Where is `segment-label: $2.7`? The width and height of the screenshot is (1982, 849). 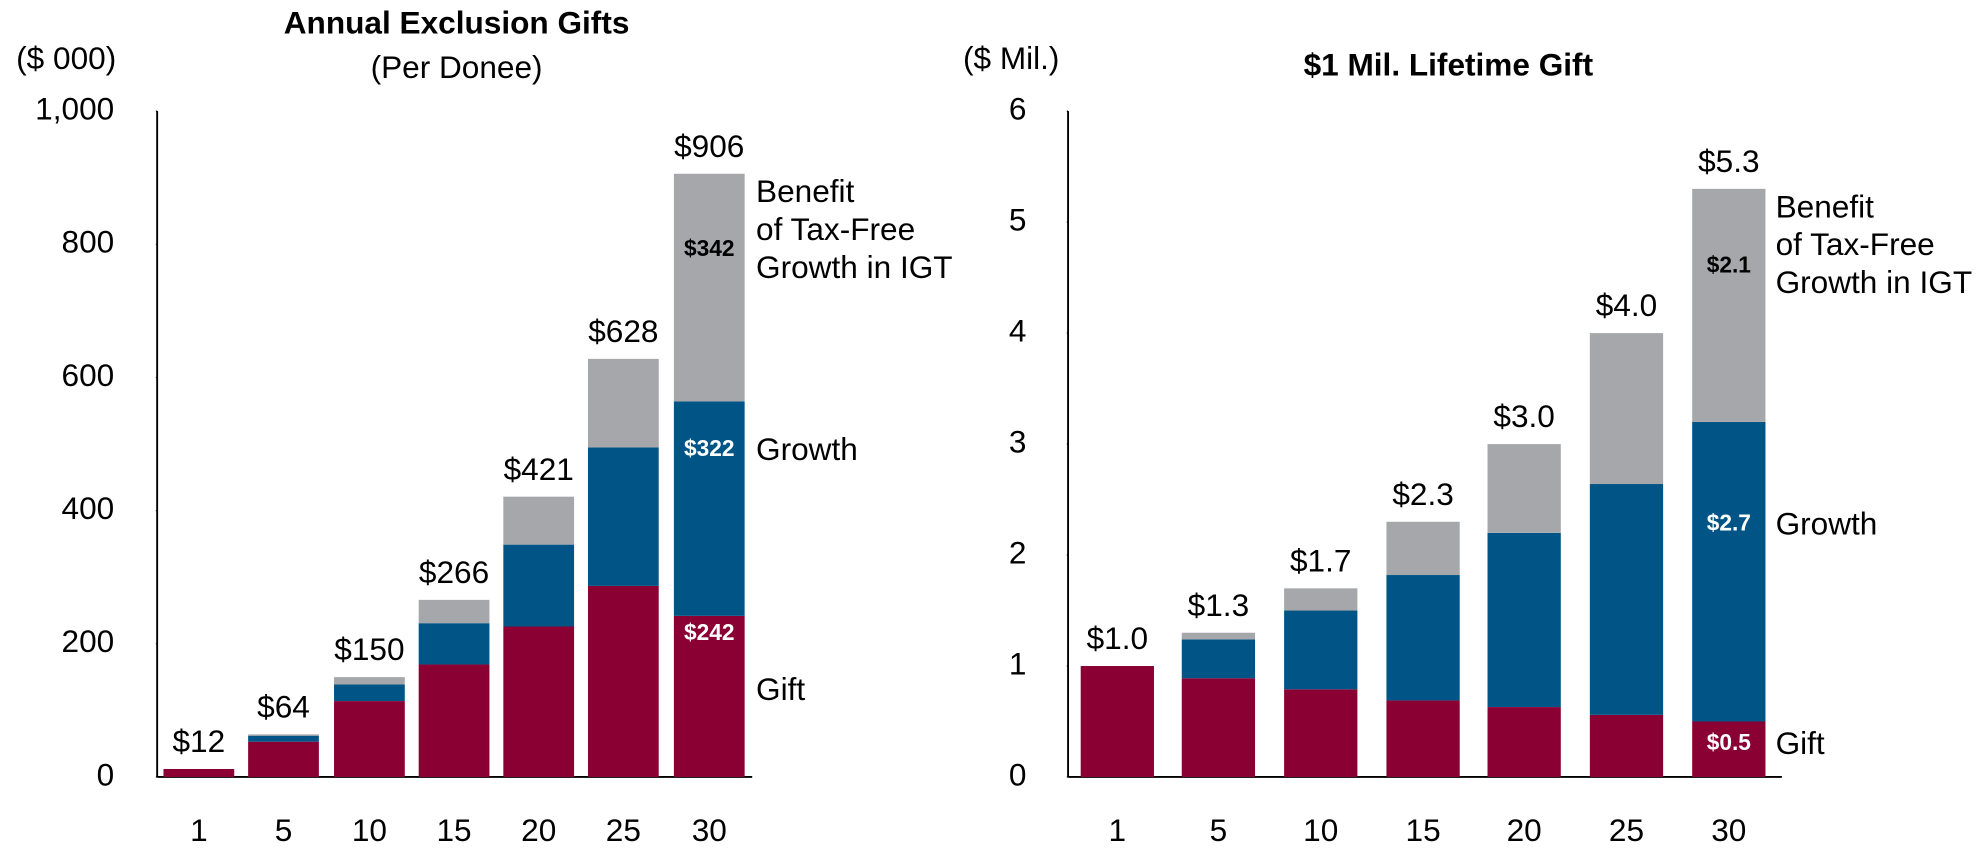
segment-label: $2.7 is located at coordinates (1729, 522).